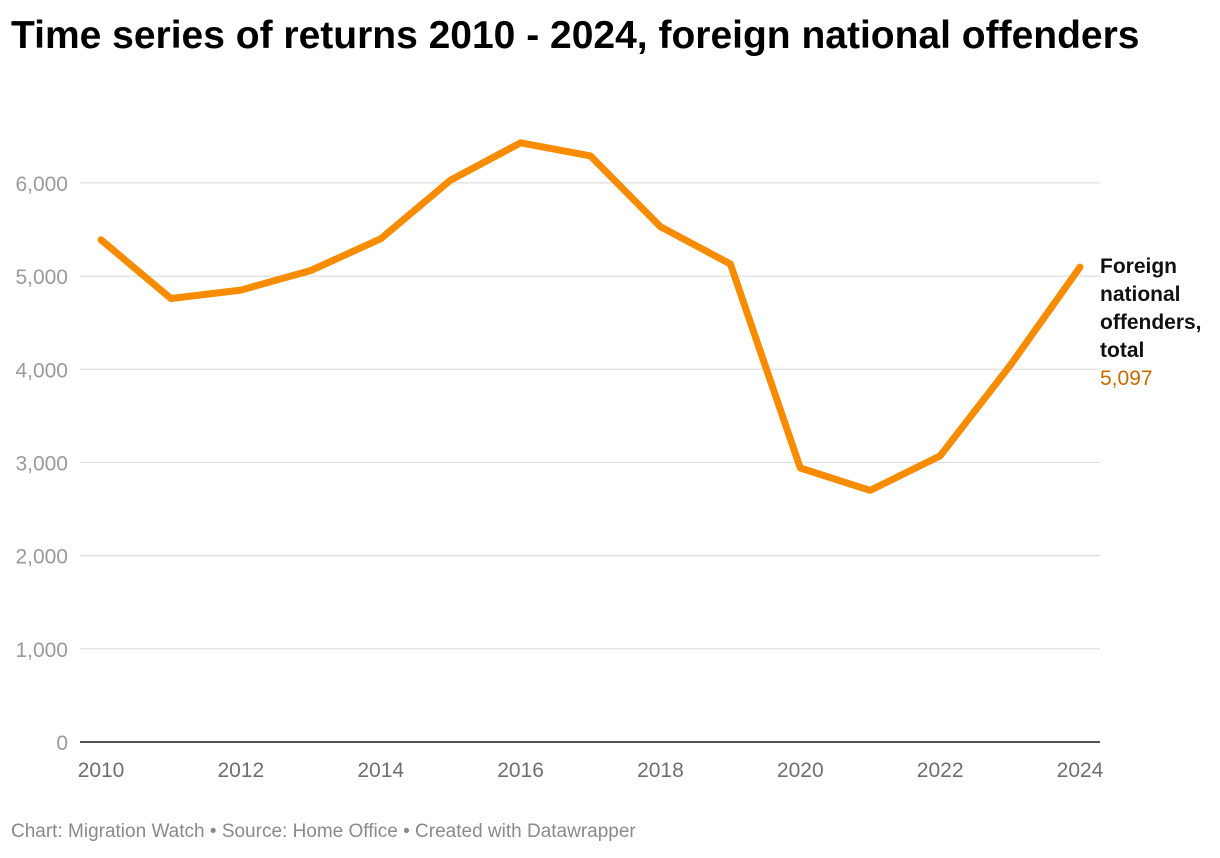 The image size is (1220, 858). I want to click on series-name-line: national, so click(1140, 294).